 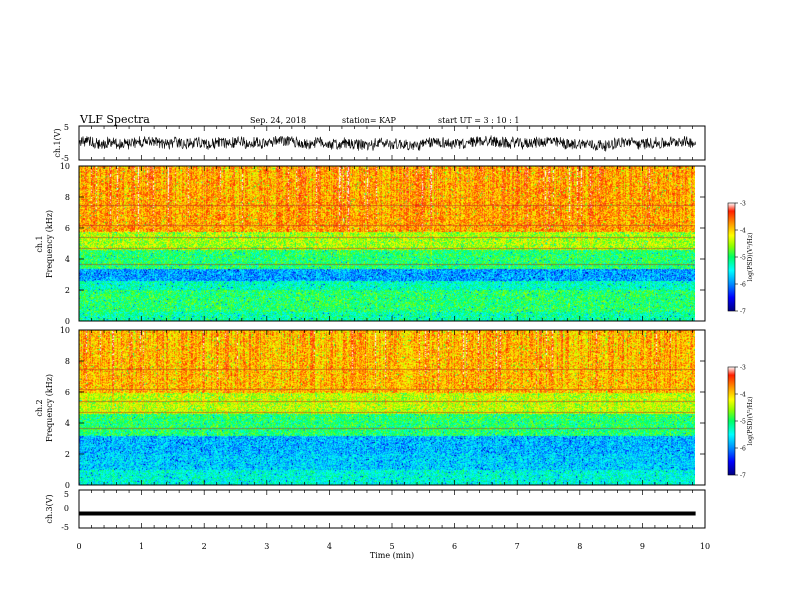 What do you see at coordinates (65, 158) in the screenshot?
I see `ch1-waveform-ytick-bottom: -5` at bounding box center [65, 158].